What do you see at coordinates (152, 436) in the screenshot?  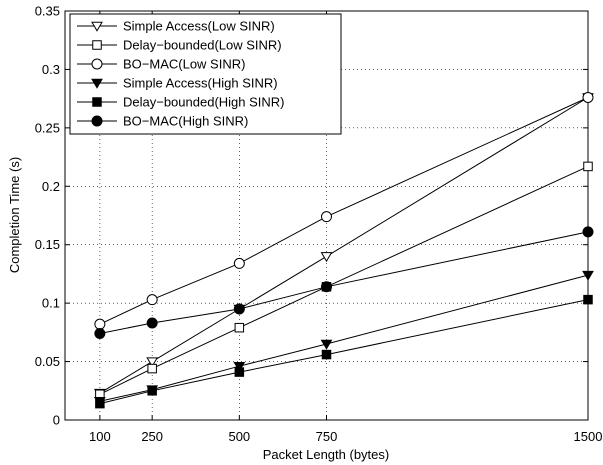 I see `x-tick-label: 250` at bounding box center [152, 436].